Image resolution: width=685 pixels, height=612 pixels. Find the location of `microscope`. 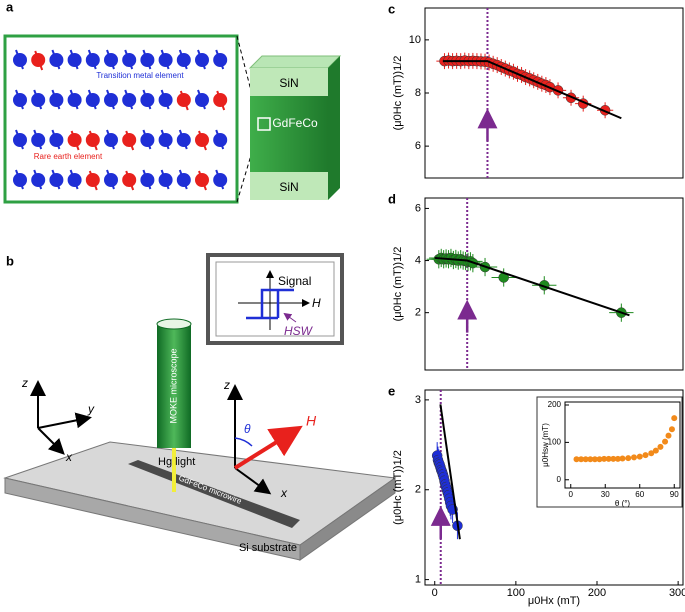

microscope is located at coordinates (174, 386).